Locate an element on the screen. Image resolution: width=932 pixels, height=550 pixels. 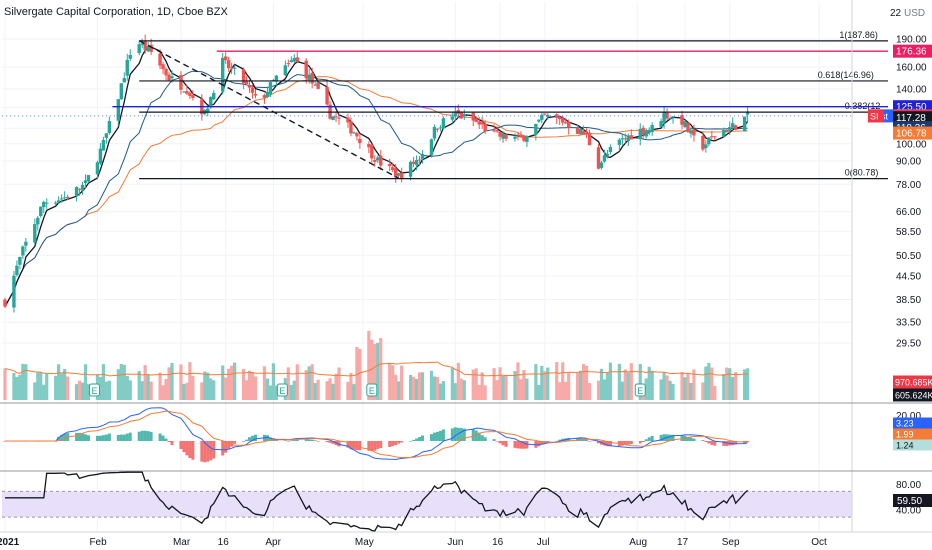
trend-line-dashed is located at coordinates (268, 109).